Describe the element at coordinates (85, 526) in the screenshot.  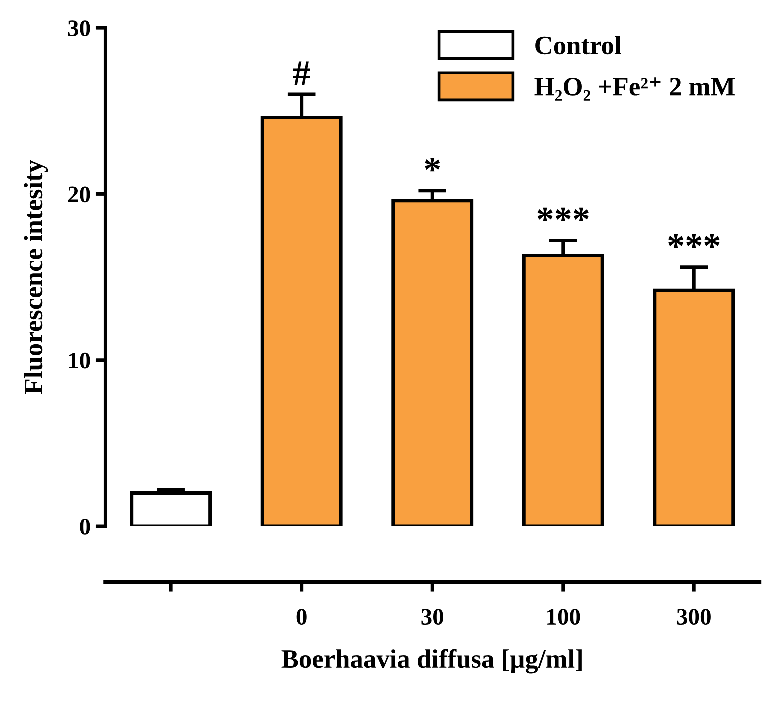
I see `y-tick-label: 0` at that location.